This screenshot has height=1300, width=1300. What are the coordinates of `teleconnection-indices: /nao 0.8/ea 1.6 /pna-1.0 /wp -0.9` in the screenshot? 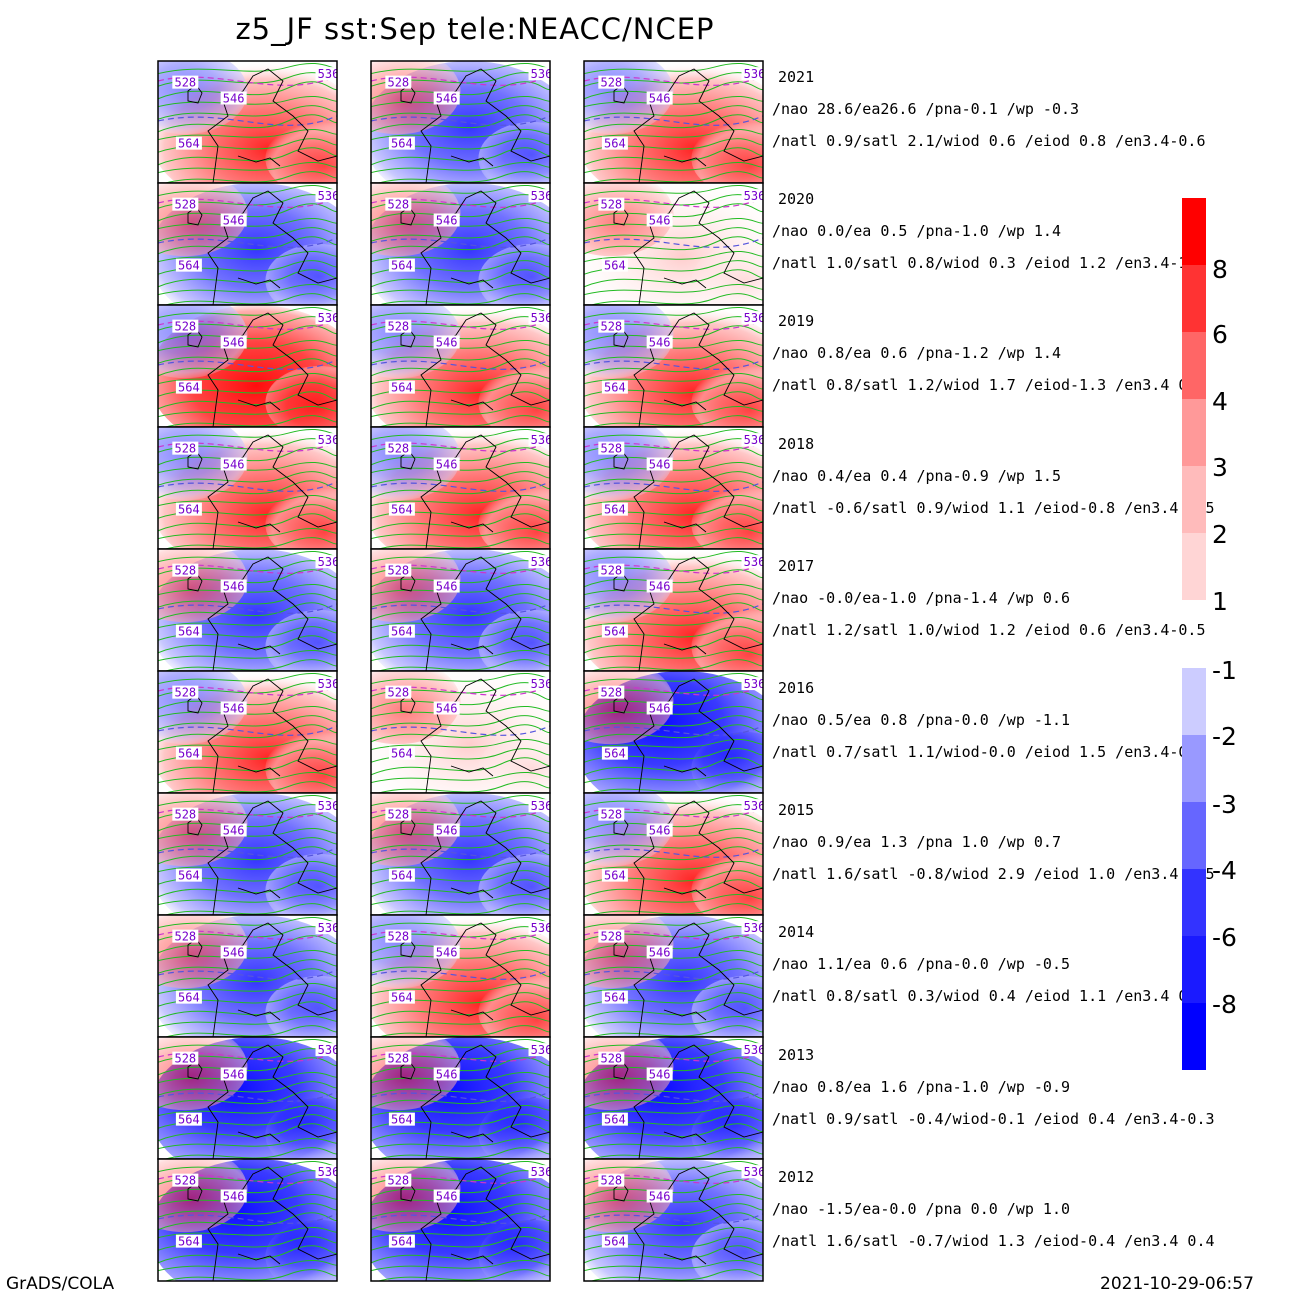 It's located at (921, 1086).